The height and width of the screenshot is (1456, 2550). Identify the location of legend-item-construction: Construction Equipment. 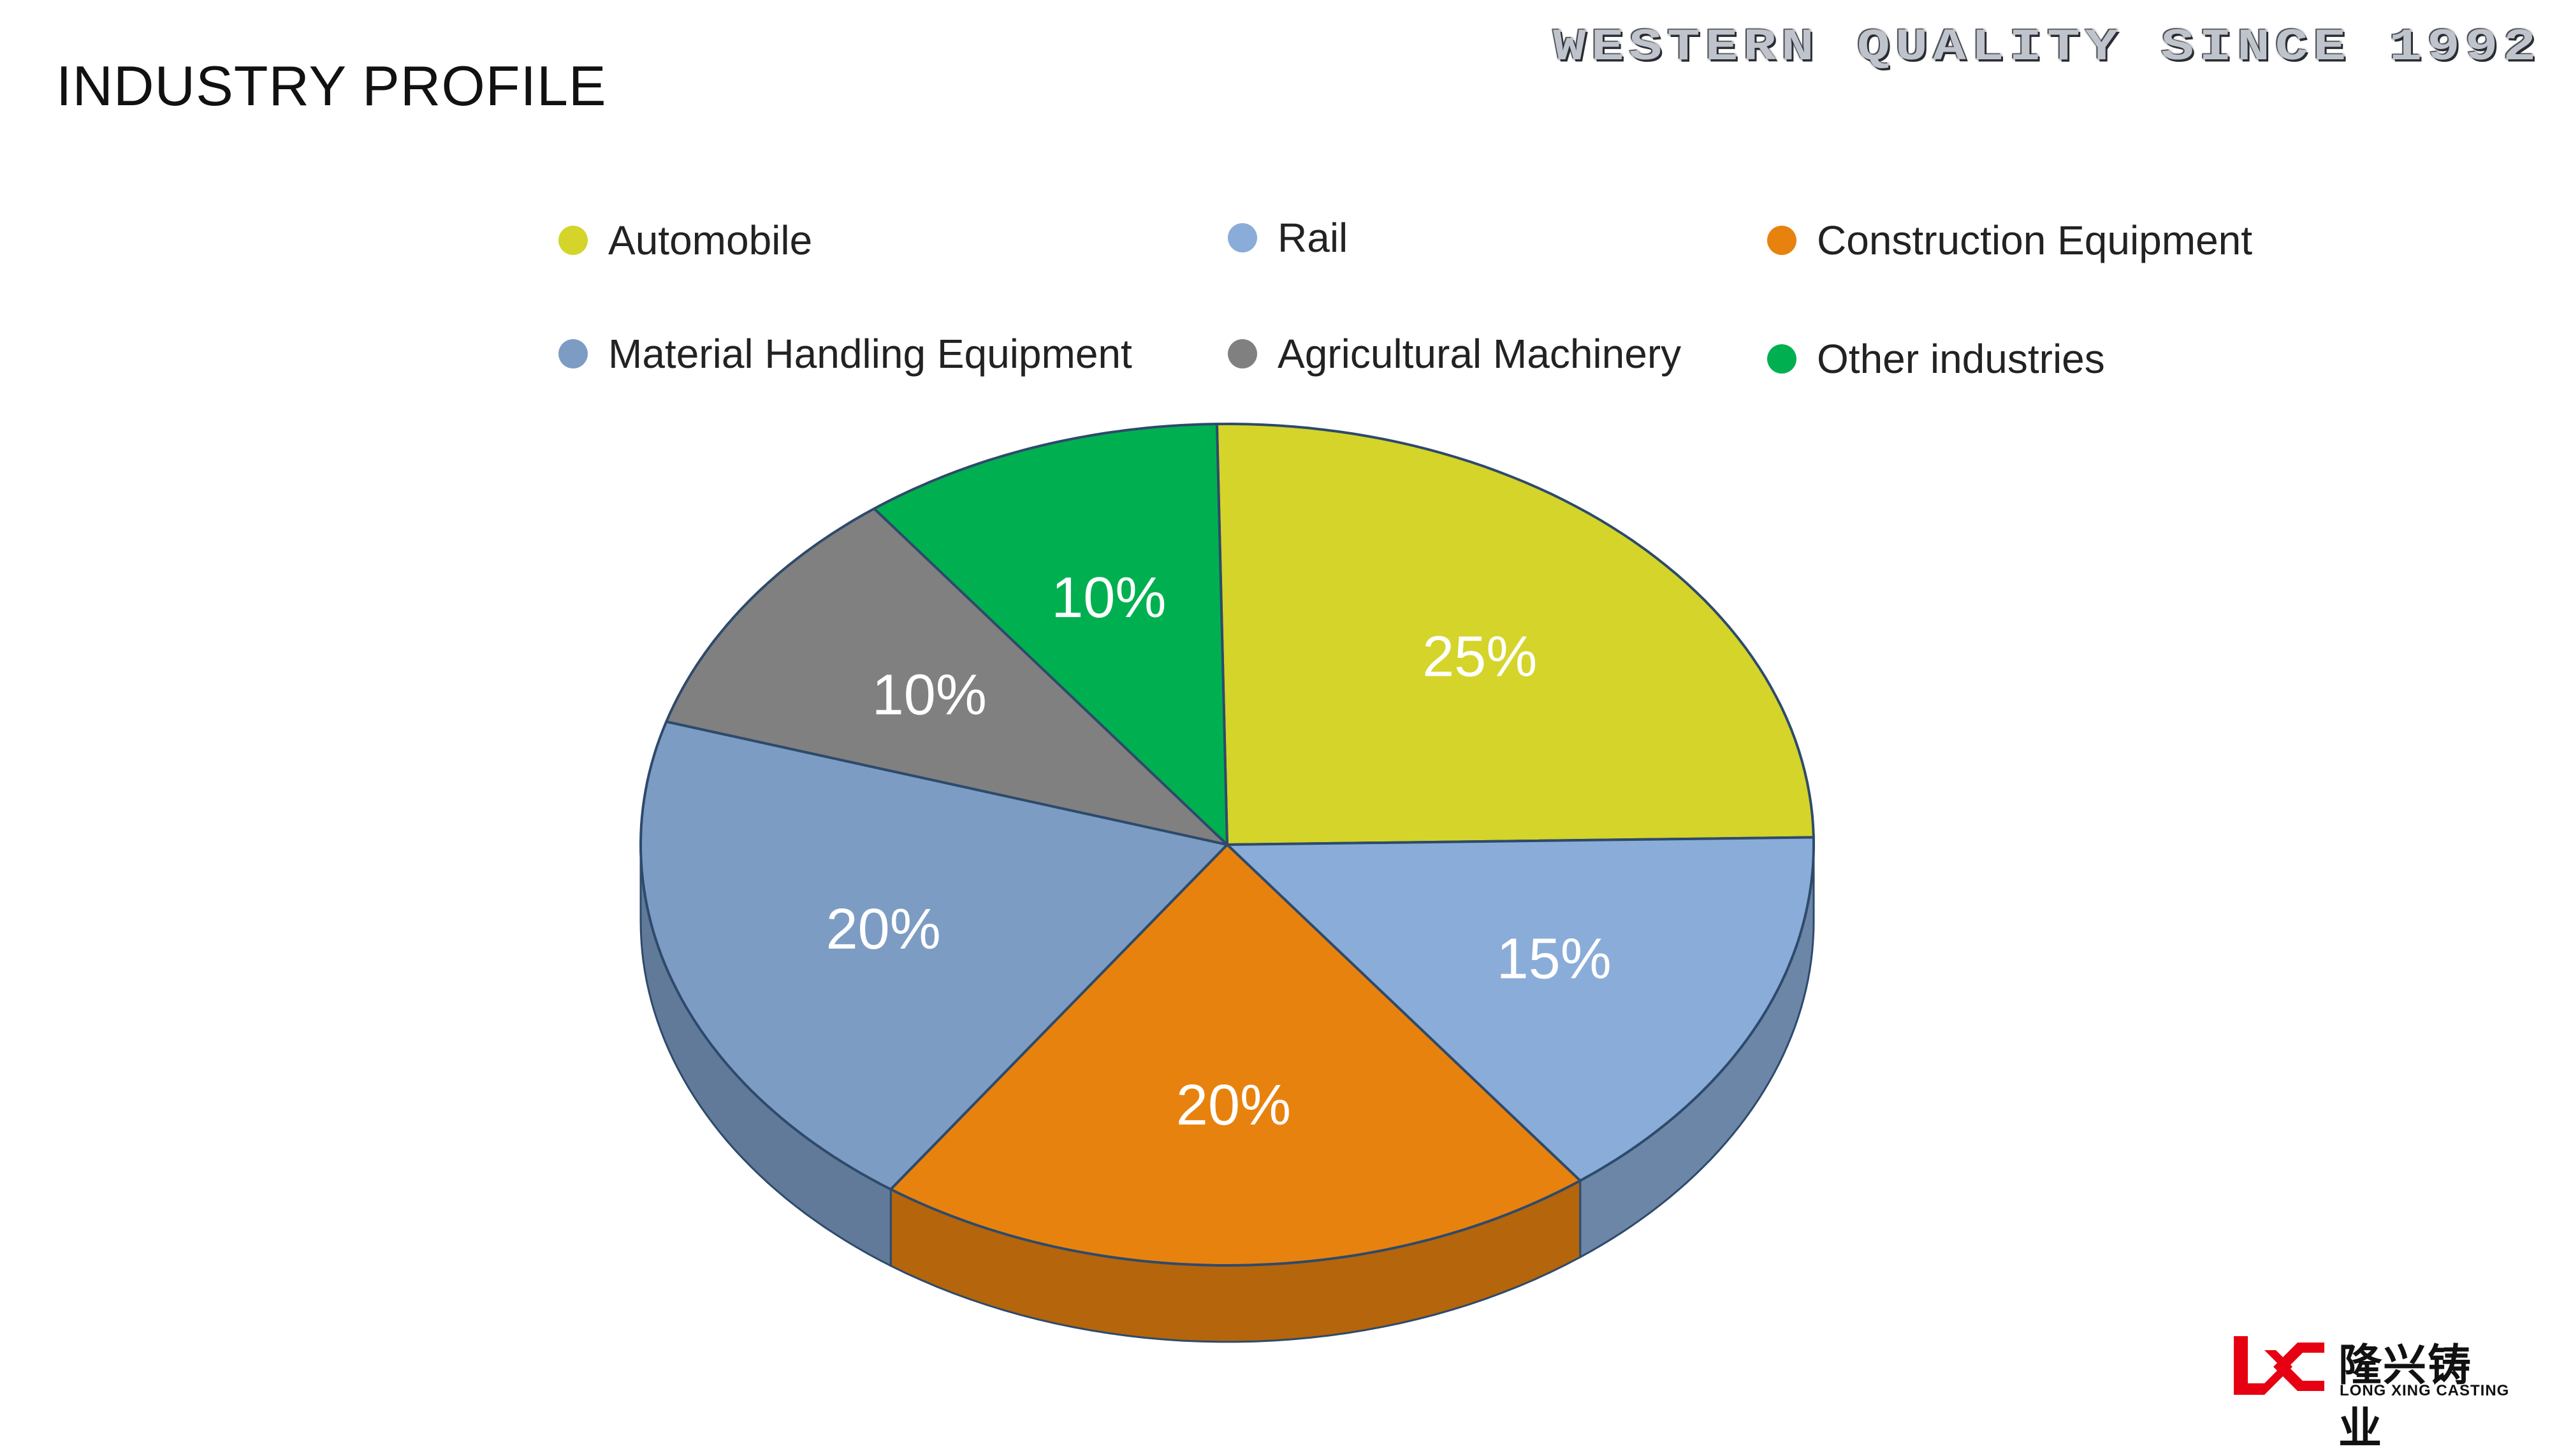
(2009, 240).